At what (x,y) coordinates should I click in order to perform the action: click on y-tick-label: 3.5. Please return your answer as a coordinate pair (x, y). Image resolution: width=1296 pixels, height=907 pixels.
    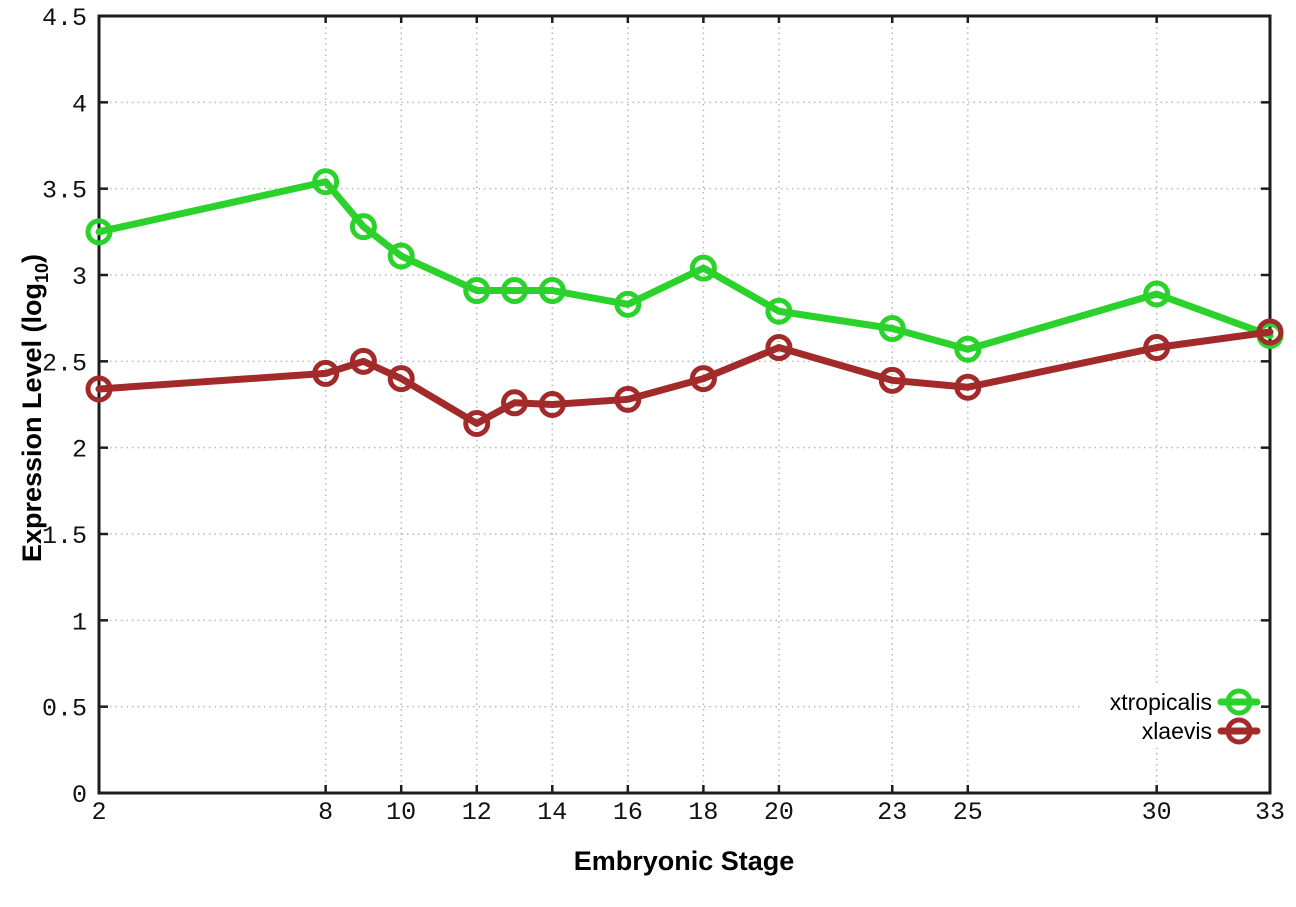
    Looking at the image, I should click on (64, 191).